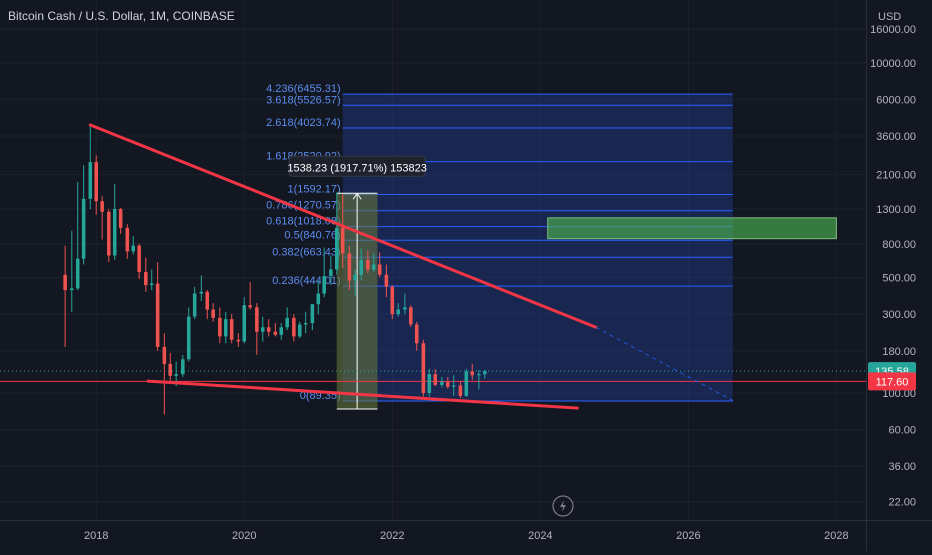 The height and width of the screenshot is (555, 932). I want to click on price-axis-unit: USD, so click(889, 17).